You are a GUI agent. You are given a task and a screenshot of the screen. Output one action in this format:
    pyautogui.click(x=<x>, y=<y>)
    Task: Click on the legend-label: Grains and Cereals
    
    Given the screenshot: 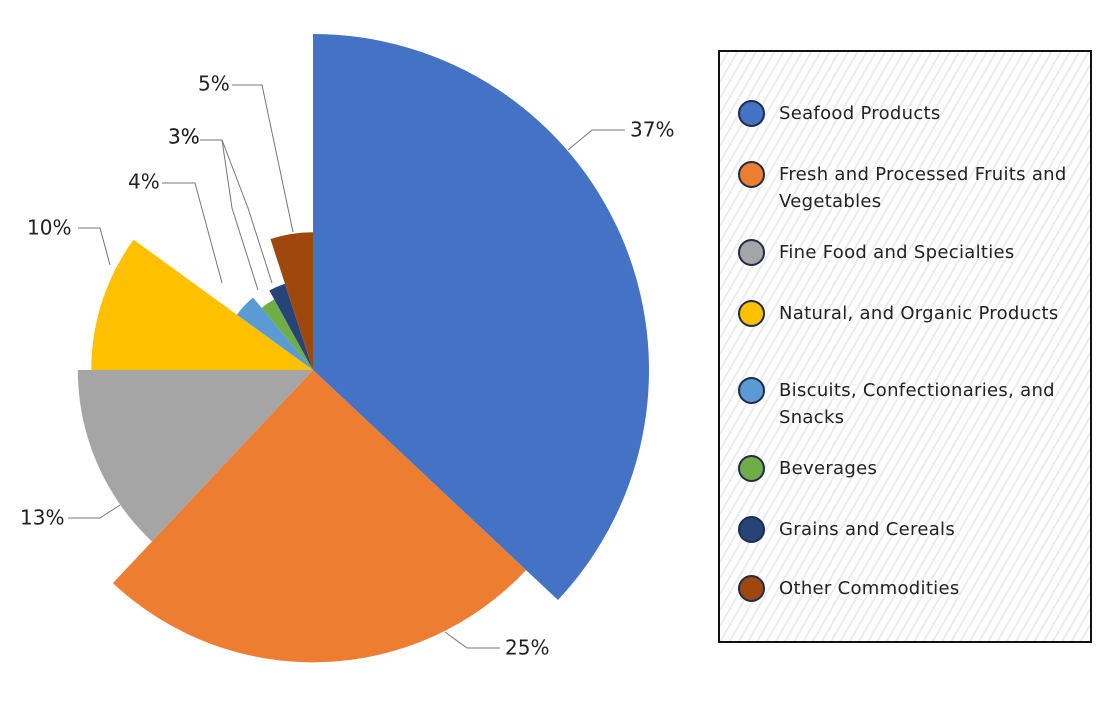 What is the action you would take?
    pyautogui.click(x=867, y=529)
    